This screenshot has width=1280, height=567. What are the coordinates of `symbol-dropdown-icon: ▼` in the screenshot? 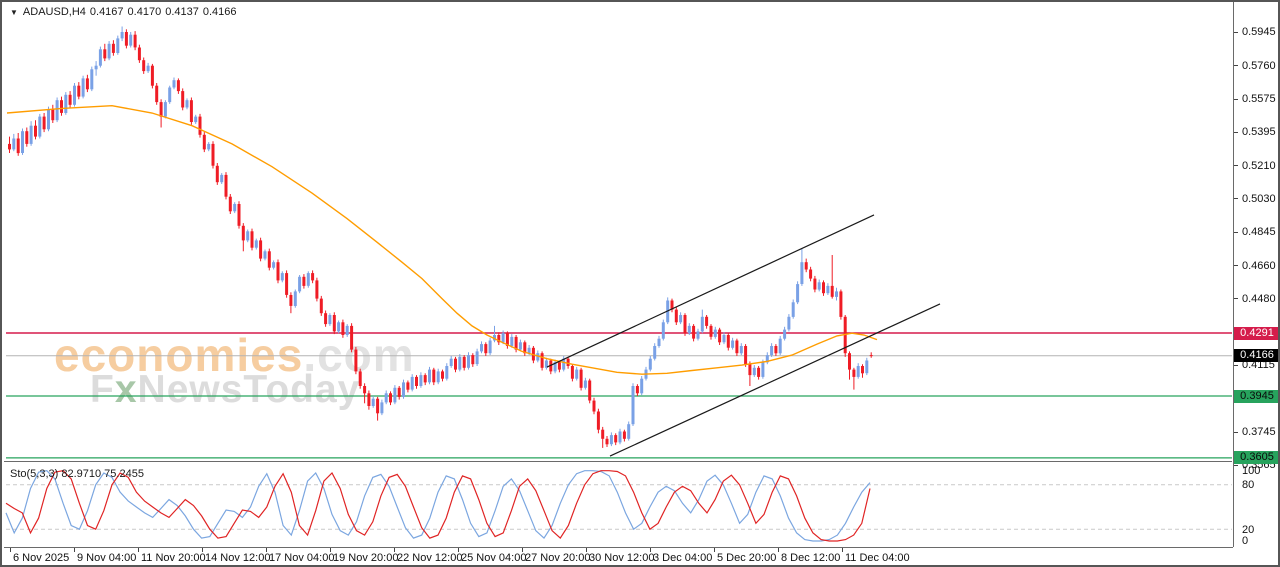 It's located at (14, 12).